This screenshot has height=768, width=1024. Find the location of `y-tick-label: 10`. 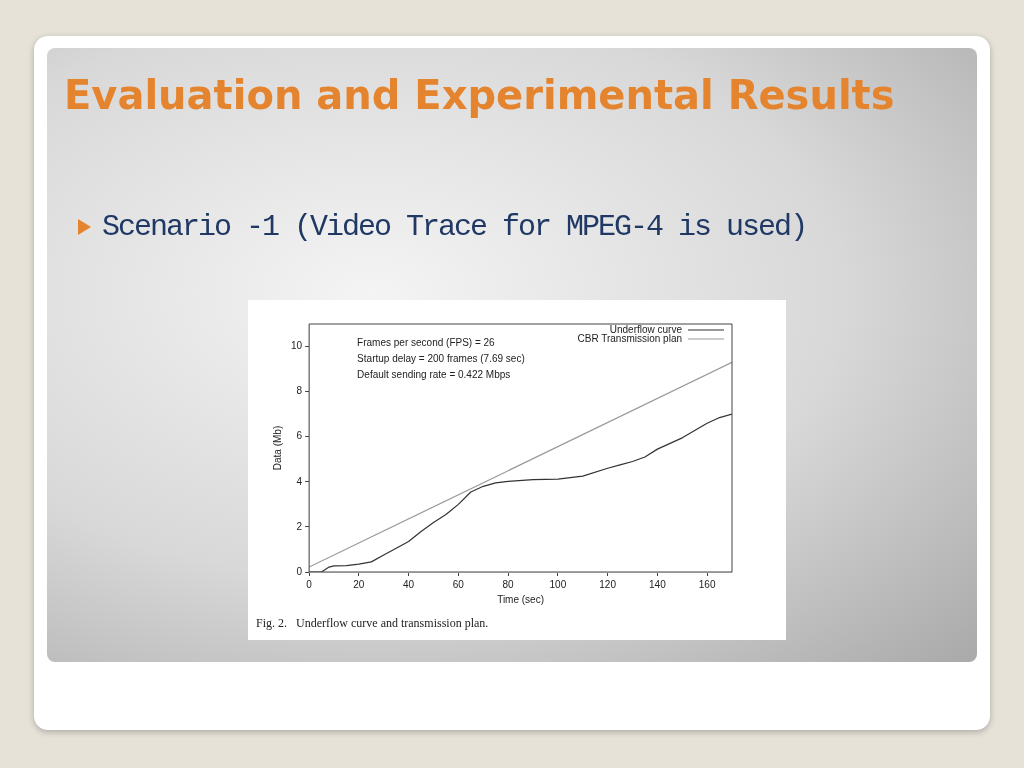

y-tick-label: 10 is located at coordinates (297, 346).